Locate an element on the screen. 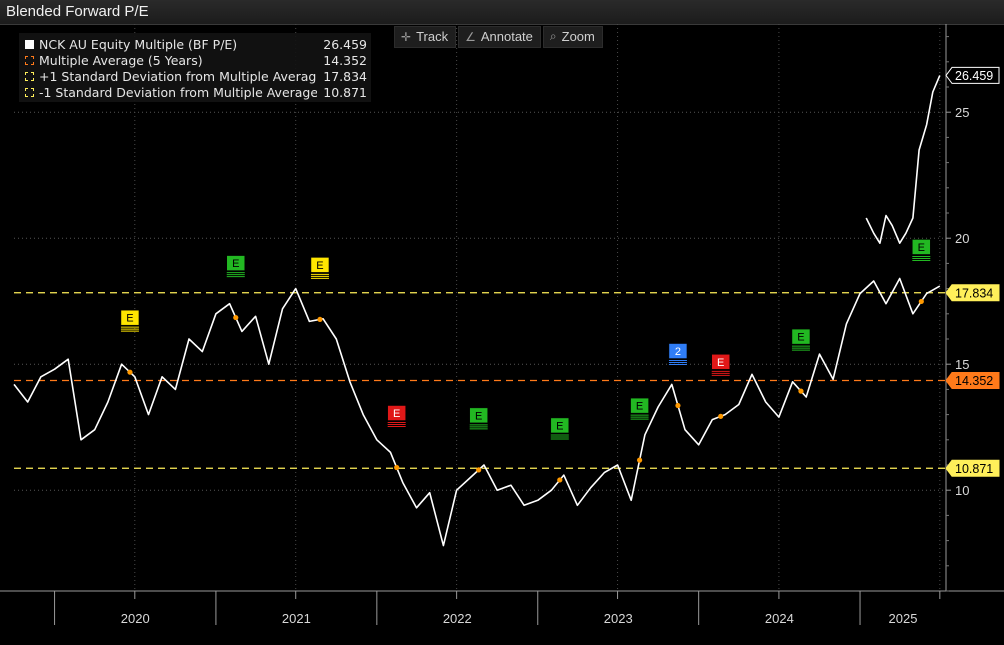  x-tick-label: 2025 is located at coordinates (903, 618).